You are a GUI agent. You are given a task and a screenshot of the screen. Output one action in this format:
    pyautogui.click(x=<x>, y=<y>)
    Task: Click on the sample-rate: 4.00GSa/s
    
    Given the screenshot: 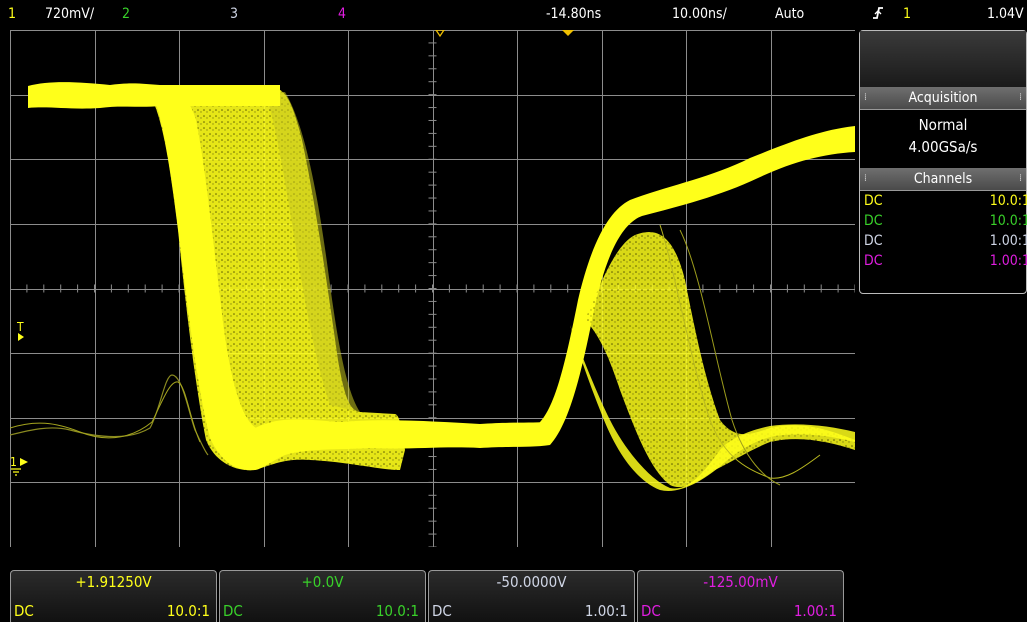 What is the action you would take?
    pyautogui.click(x=943, y=147)
    